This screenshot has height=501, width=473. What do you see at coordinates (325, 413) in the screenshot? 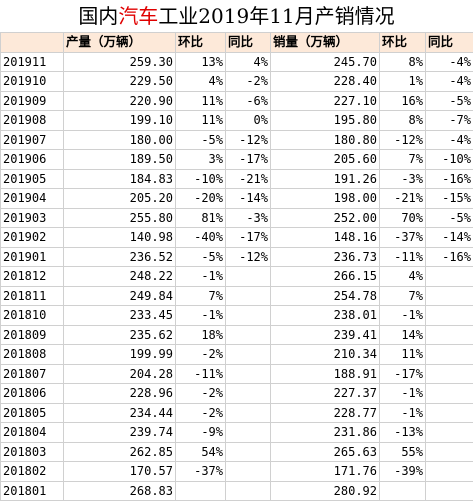
I see `cell-sales: 228.77` at bounding box center [325, 413].